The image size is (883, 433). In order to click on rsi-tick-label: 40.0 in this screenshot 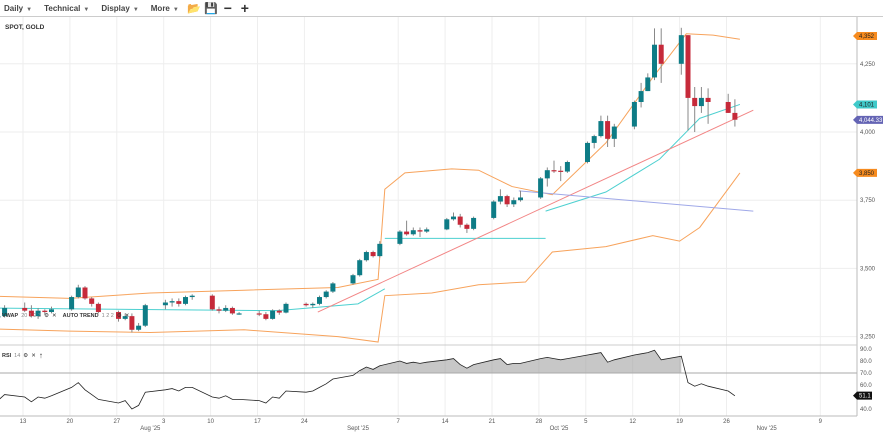, I will do `click(866, 410)`.